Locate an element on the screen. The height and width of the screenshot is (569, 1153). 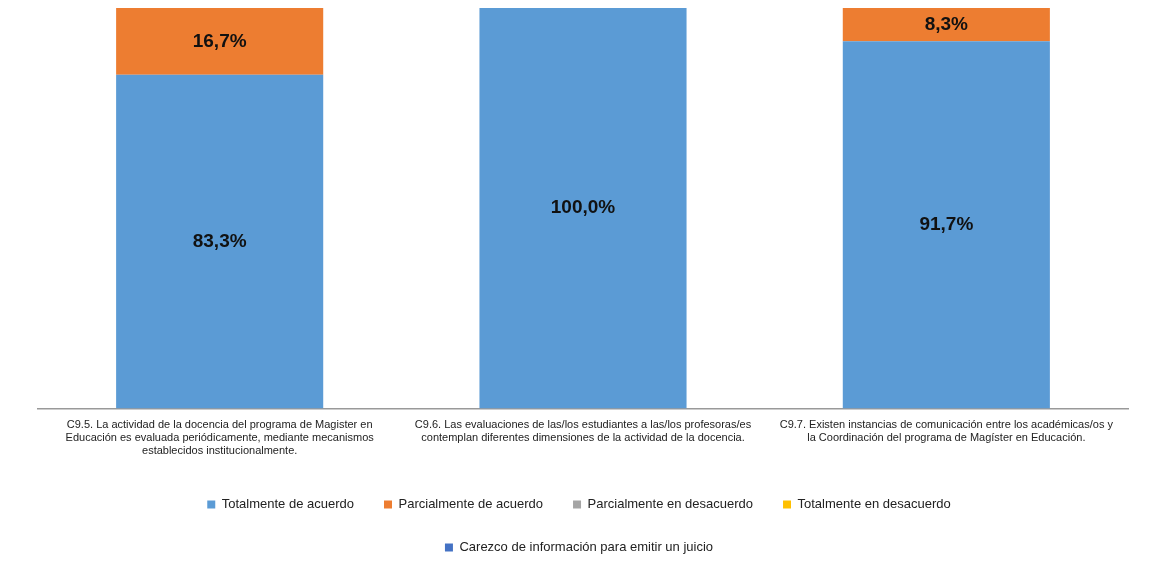
legend-label: Parcialmente en desacuerdo is located at coordinates (670, 504).